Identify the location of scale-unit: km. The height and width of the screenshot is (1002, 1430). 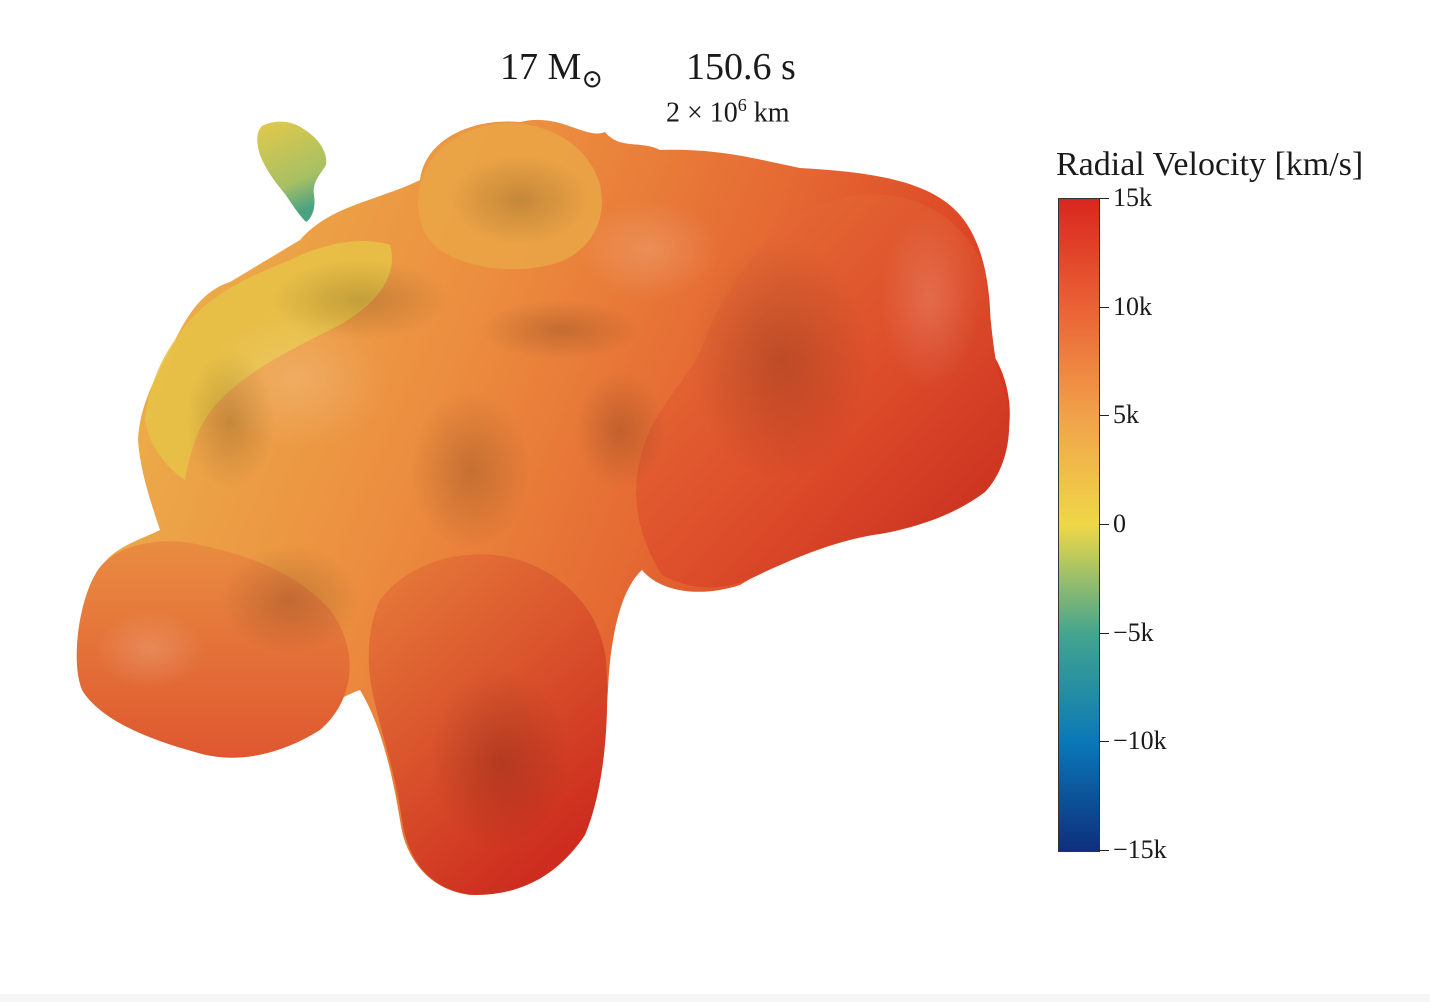
(771, 113).